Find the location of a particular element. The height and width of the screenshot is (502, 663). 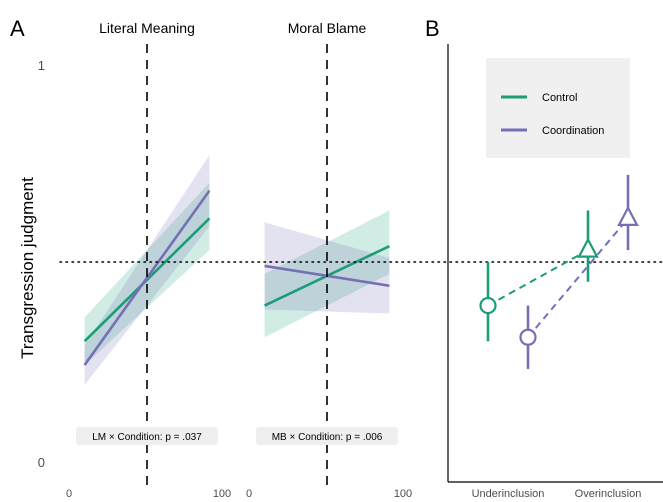

legend-label-coordination: Coordination is located at coordinates (573, 131).